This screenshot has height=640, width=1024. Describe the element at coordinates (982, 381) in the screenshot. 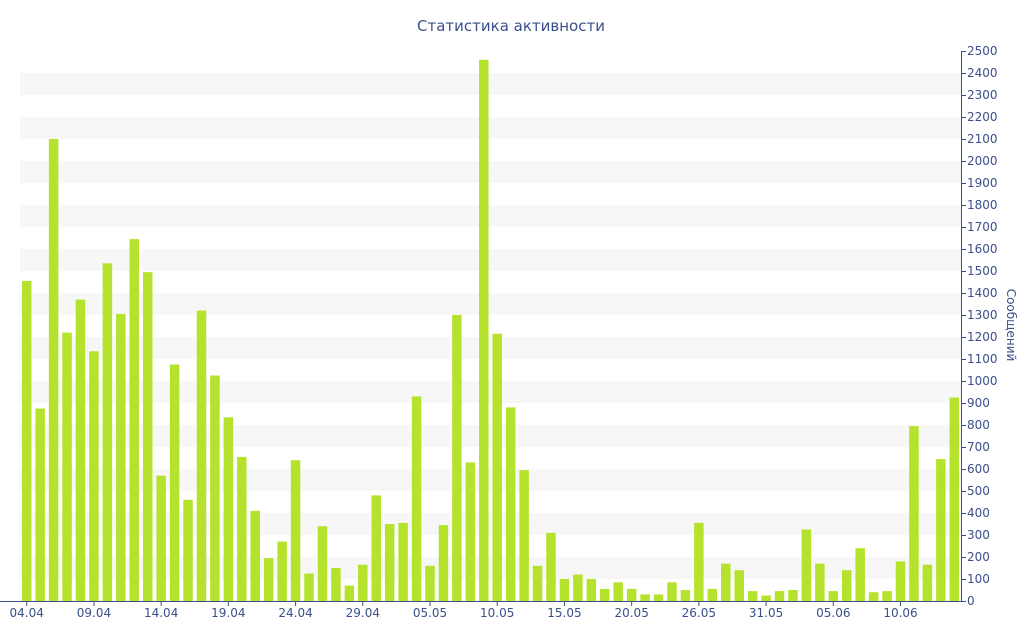

I see `y-tick-label: 1000` at that location.